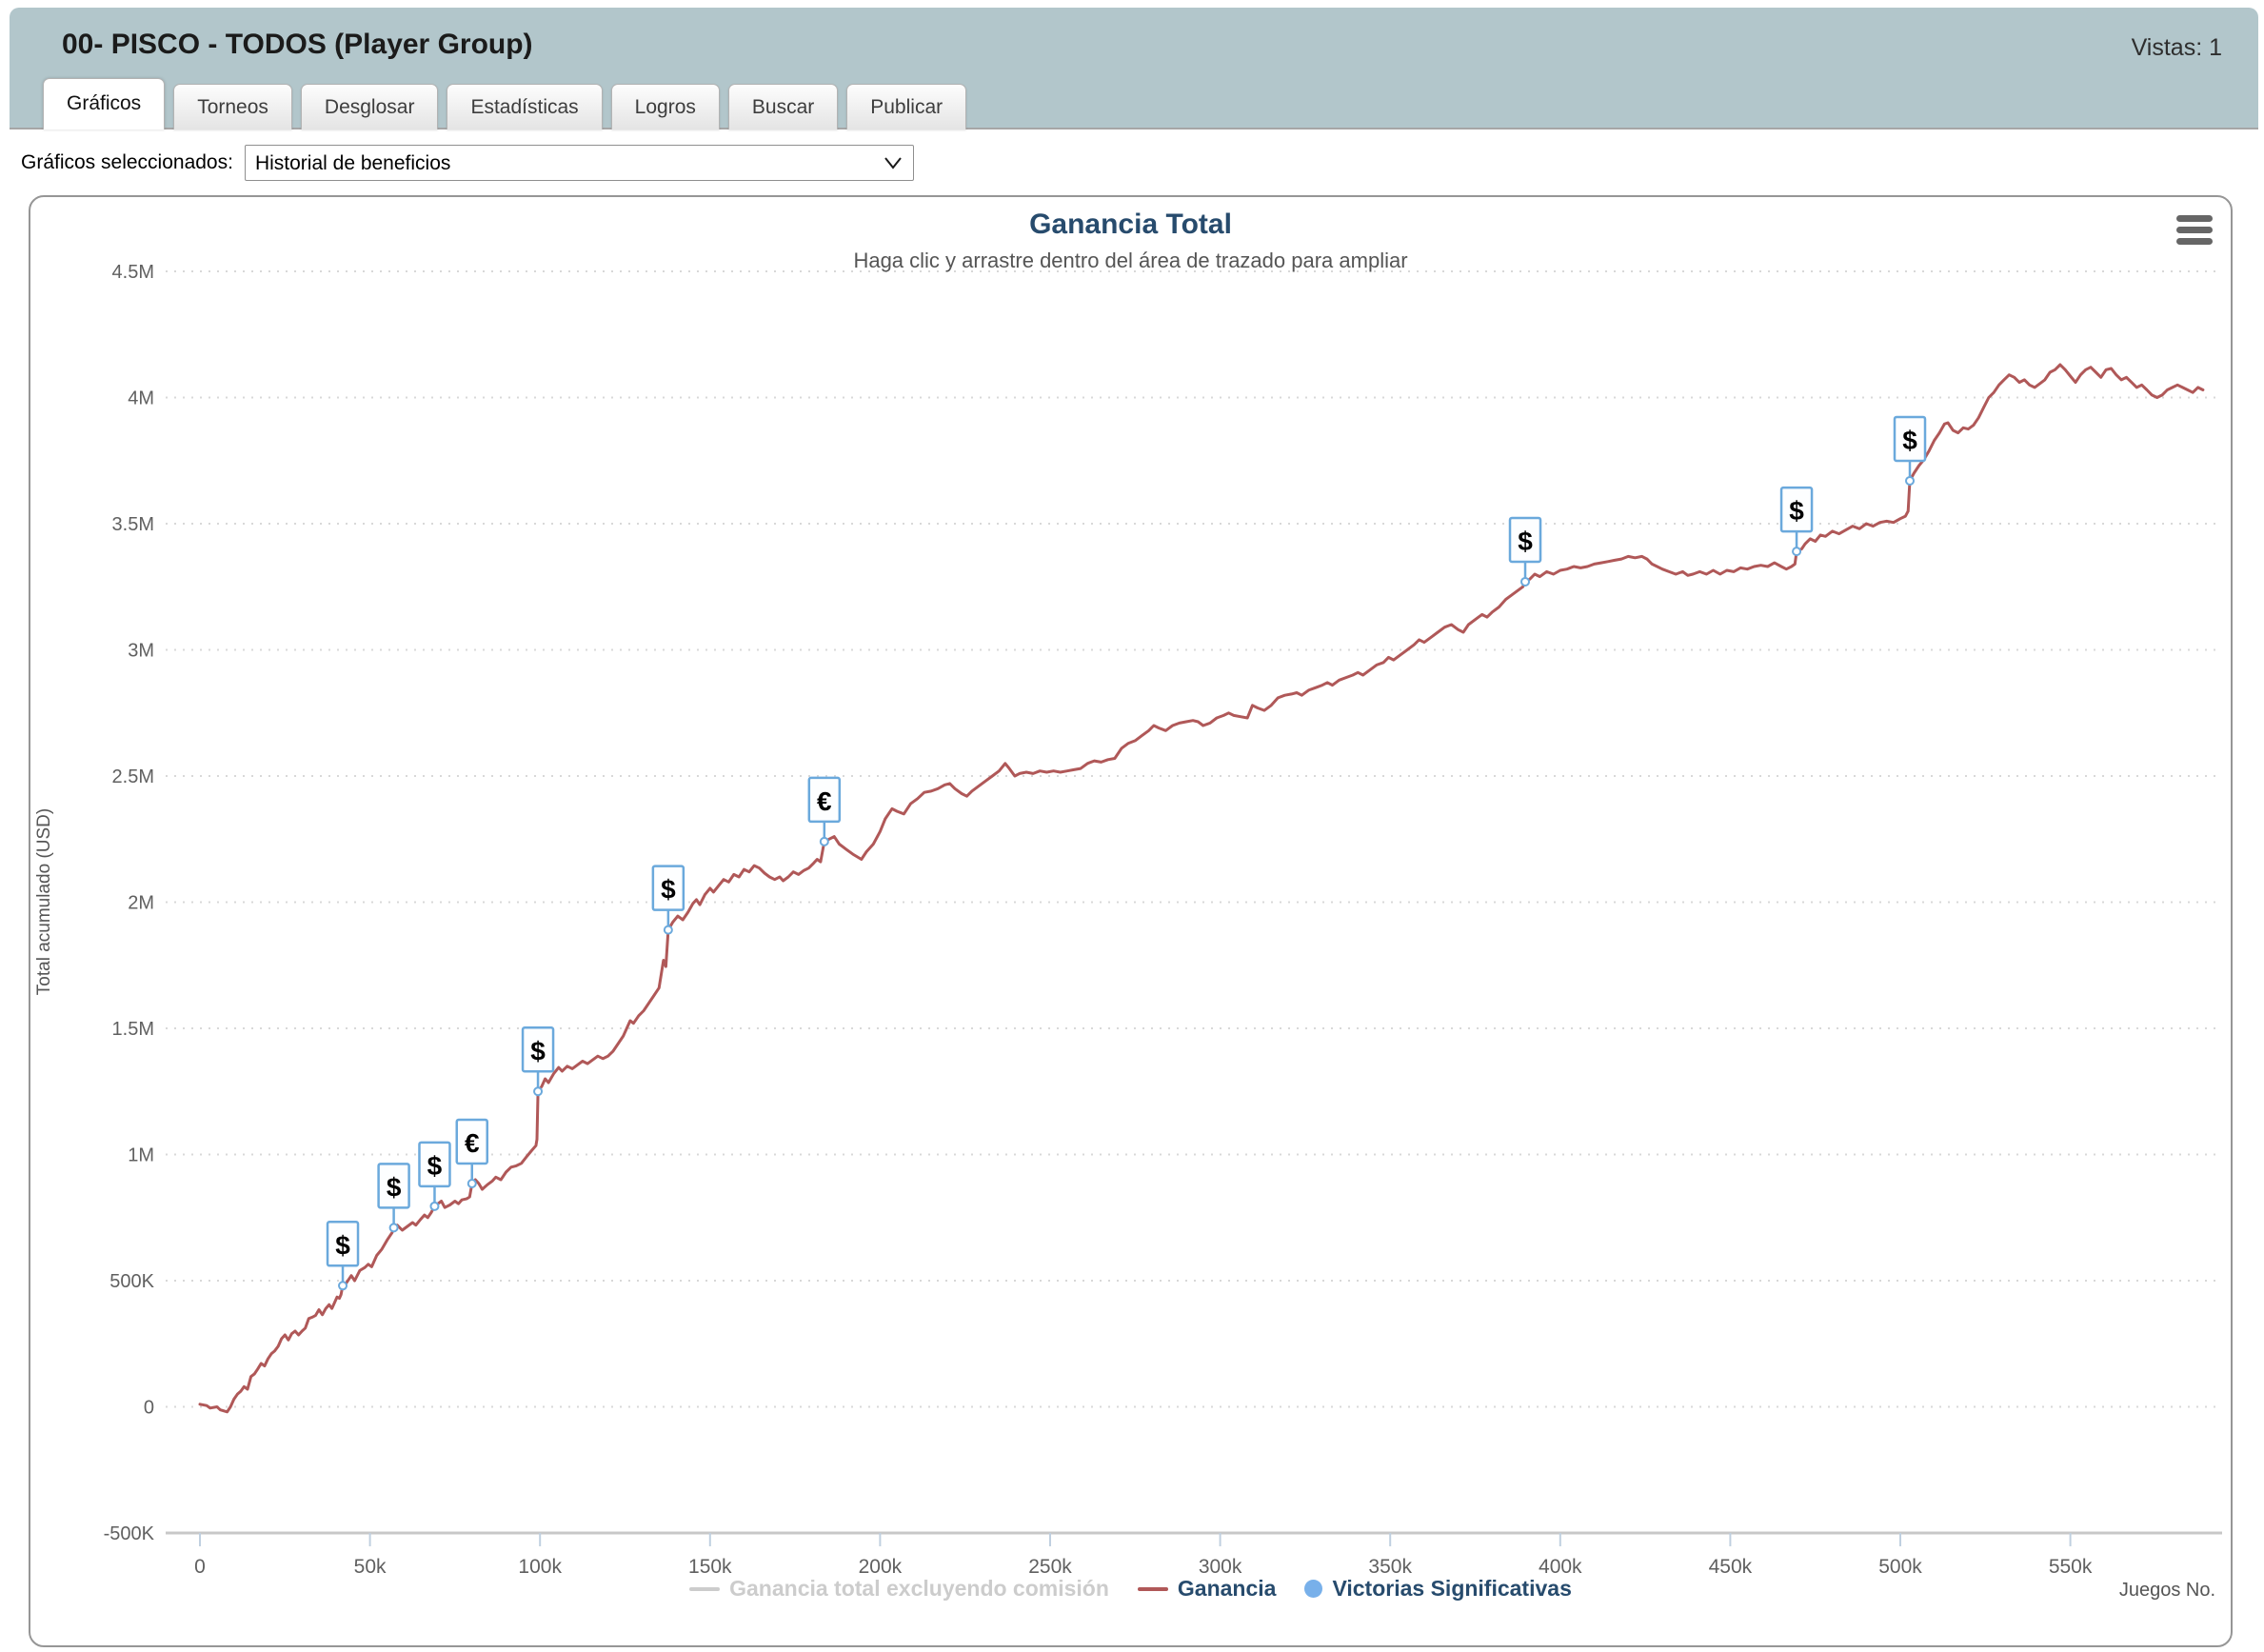 Image resolution: width=2264 pixels, height=1652 pixels. Describe the element at coordinates (1900, 1567) in the screenshot. I see `x-tick-label: 500k` at that location.